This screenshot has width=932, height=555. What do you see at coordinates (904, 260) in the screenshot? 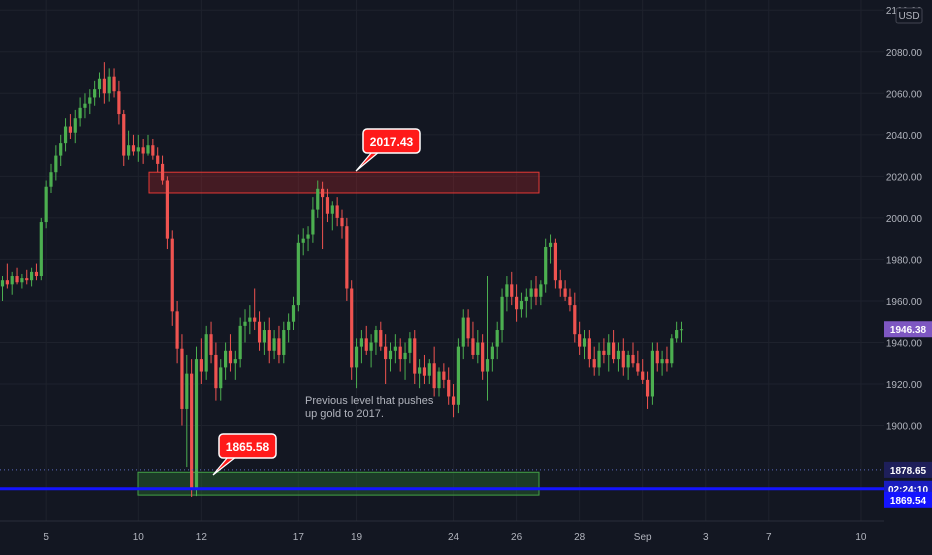
I see `price-tick-label: 1980.00` at bounding box center [904, 260].